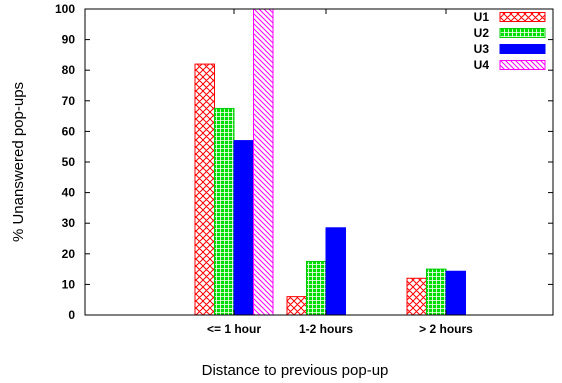 The width and height of the screenshot is (562, 383). Describe the element at coordinates (69, 101) in the screenshot. I see `y-tick-label: 70` at that location.